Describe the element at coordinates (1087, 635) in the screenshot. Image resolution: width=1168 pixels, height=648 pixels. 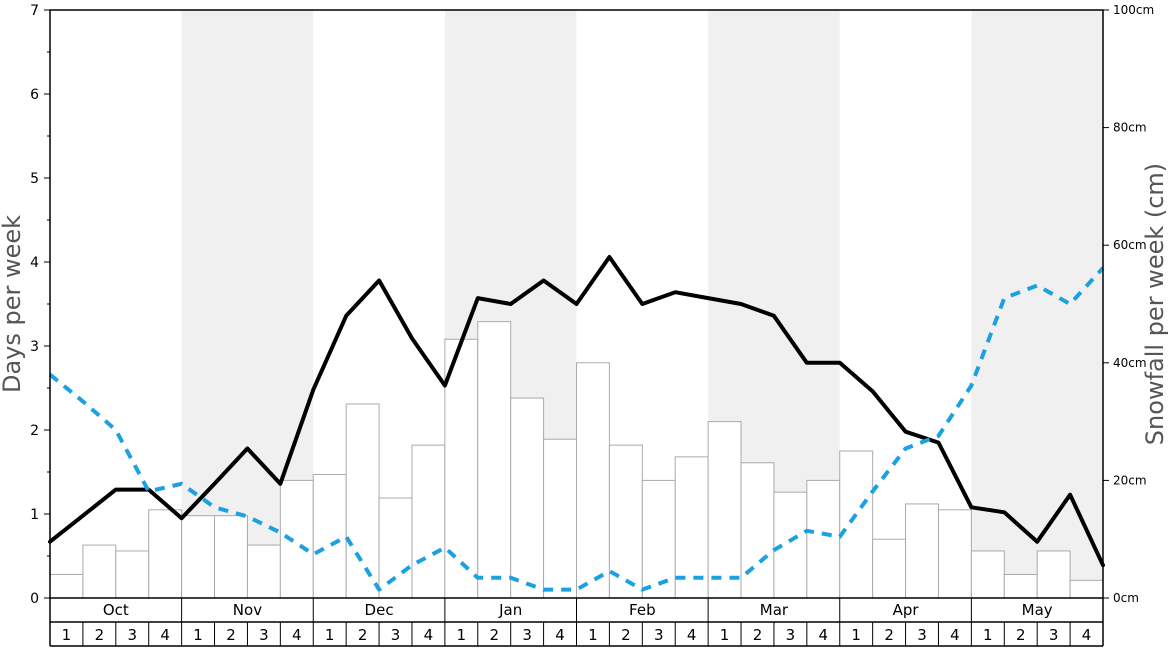
I see `week-label-may-4: 4` at that location.